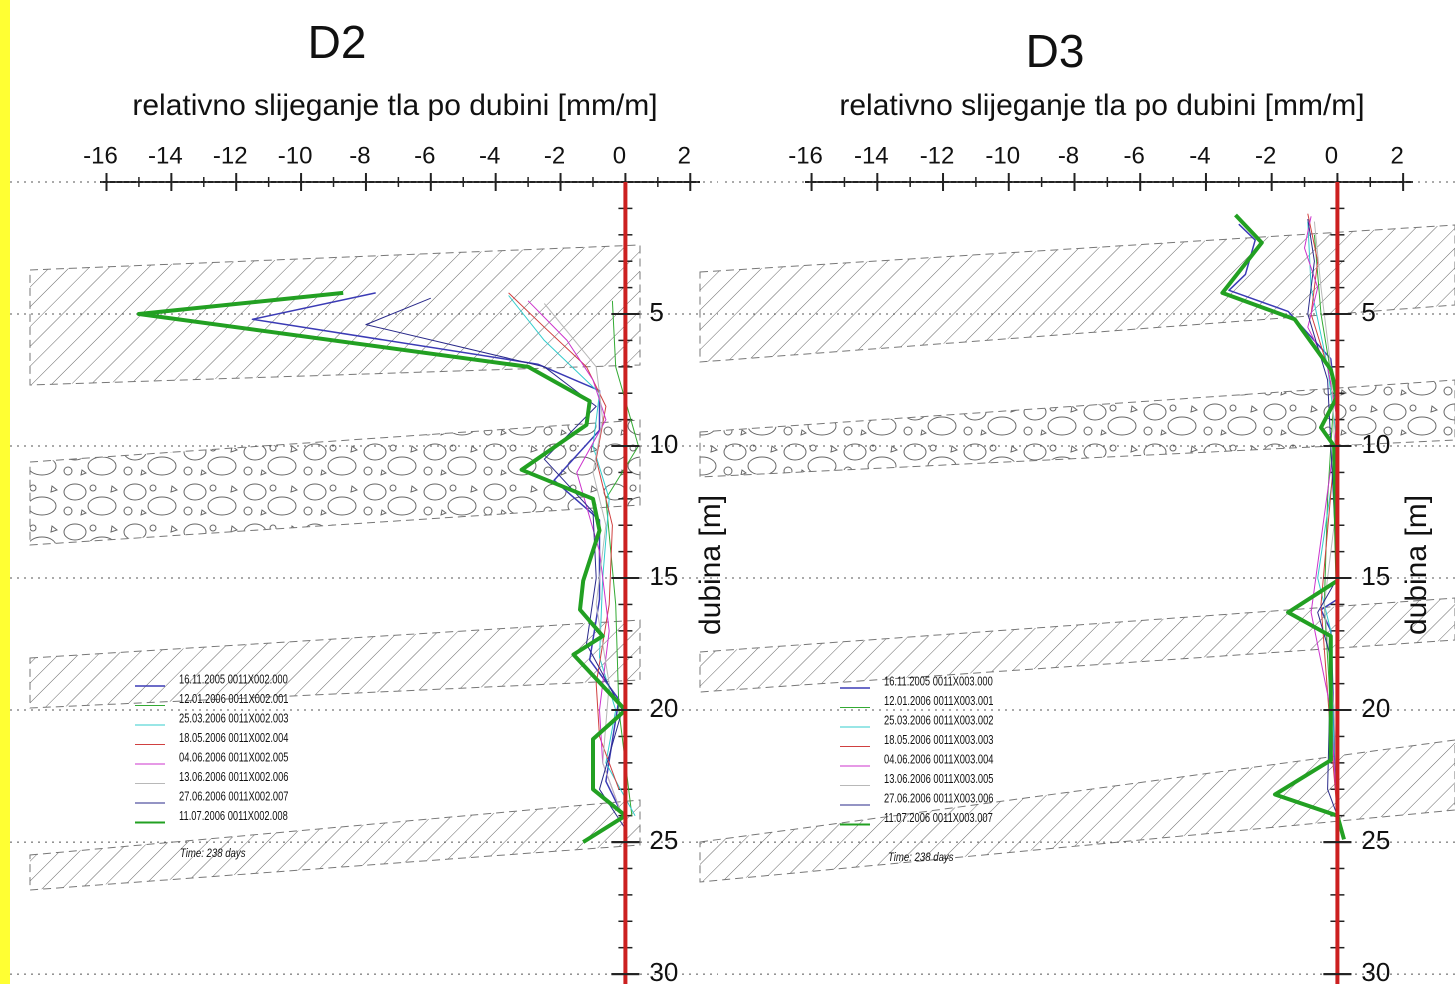 The image size is (1455, 984). Describe the element at coordinates (234, 758) in the screenshot. I see `legend-label: 04.06.2006 0011X002.005` at that location.